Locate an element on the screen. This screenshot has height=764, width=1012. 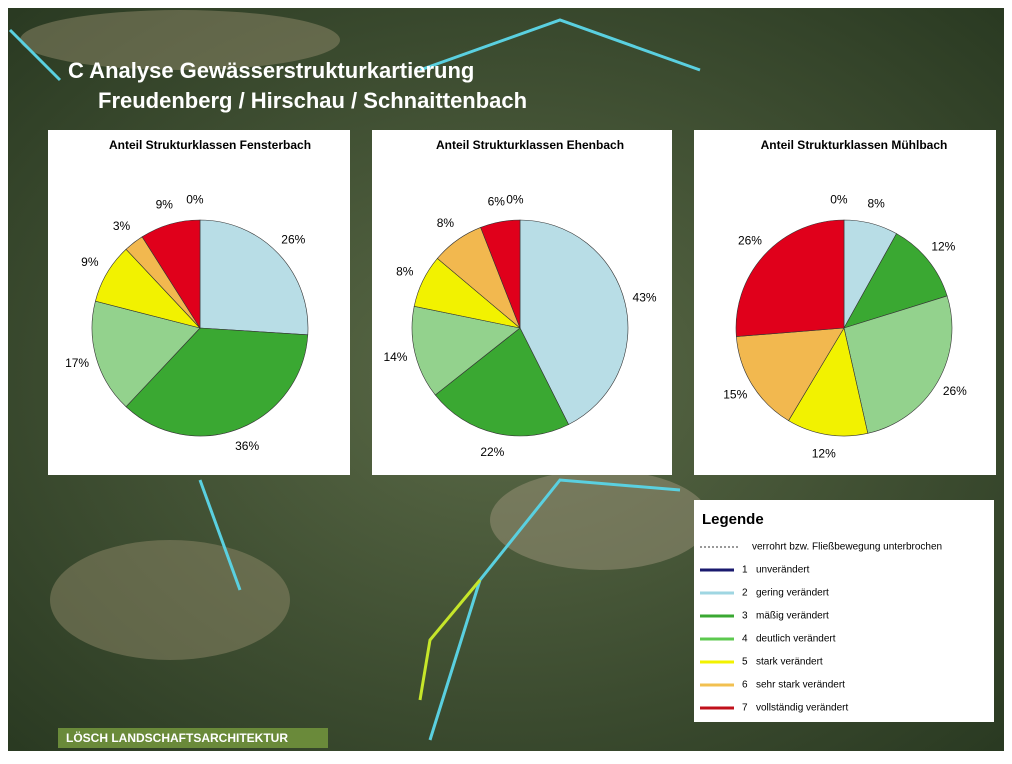
data-label: 36% is located at coordinates (247, 446).